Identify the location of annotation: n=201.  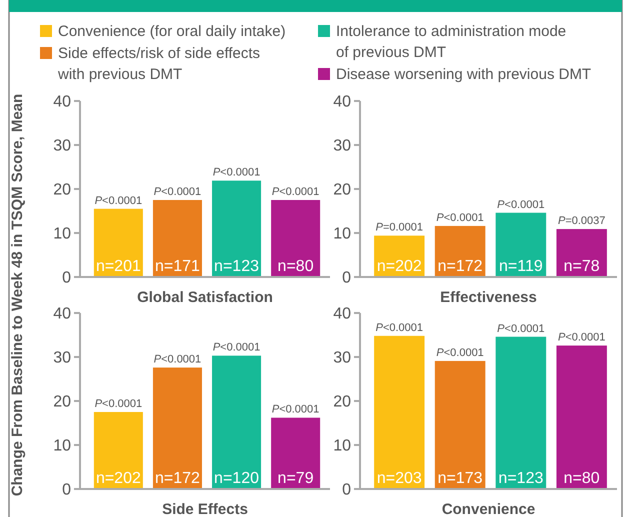
(118, 266).